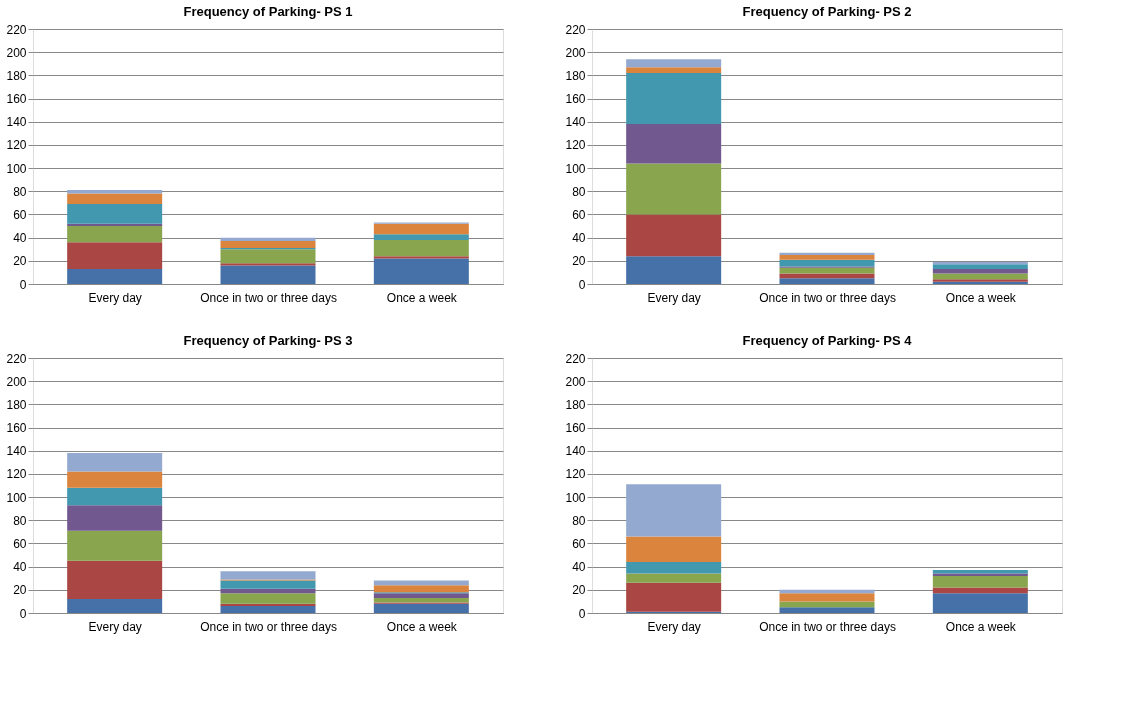 The width and height of the screenshot is (1126, 708). I want to click on chart-title: Frequency of Parking- PS 4, so click(827, 340).